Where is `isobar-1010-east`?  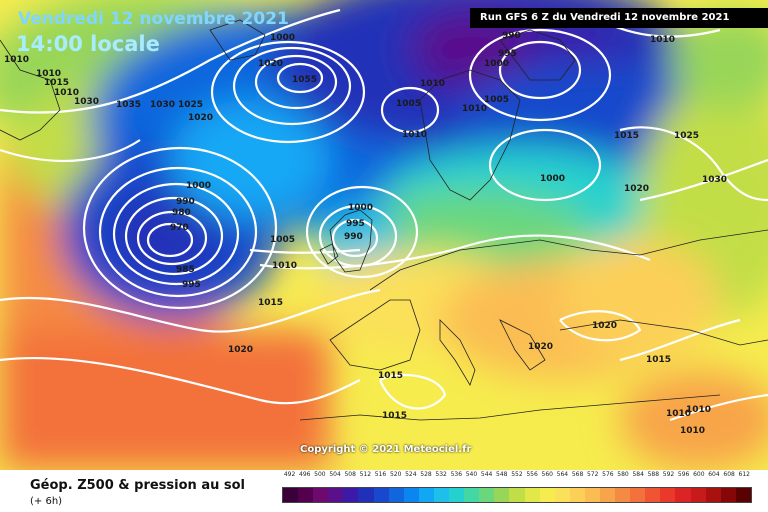
isobar-1010-east is located at coordinates (718, 407).